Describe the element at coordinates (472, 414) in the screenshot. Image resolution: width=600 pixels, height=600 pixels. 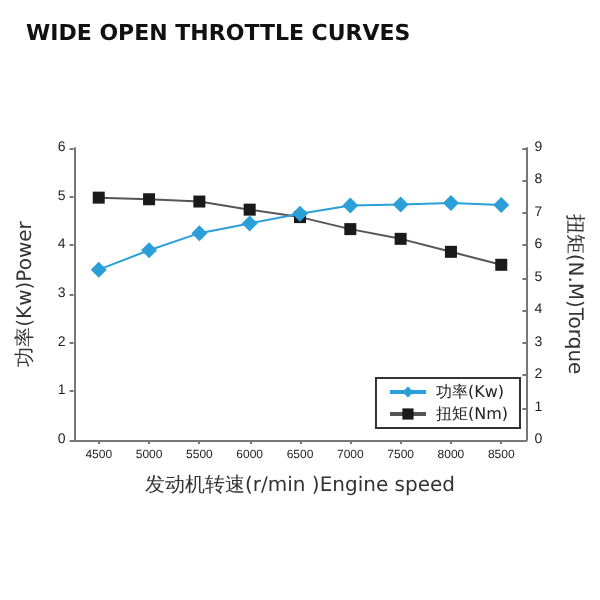
I see `legend-label: 扭矩(Nm)` at that location.